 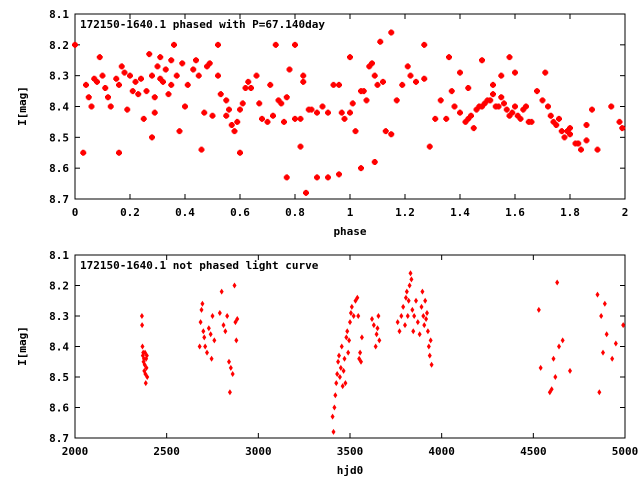 I want to click on unphased-xtick-label: 3500, so click(x=350, y=451).